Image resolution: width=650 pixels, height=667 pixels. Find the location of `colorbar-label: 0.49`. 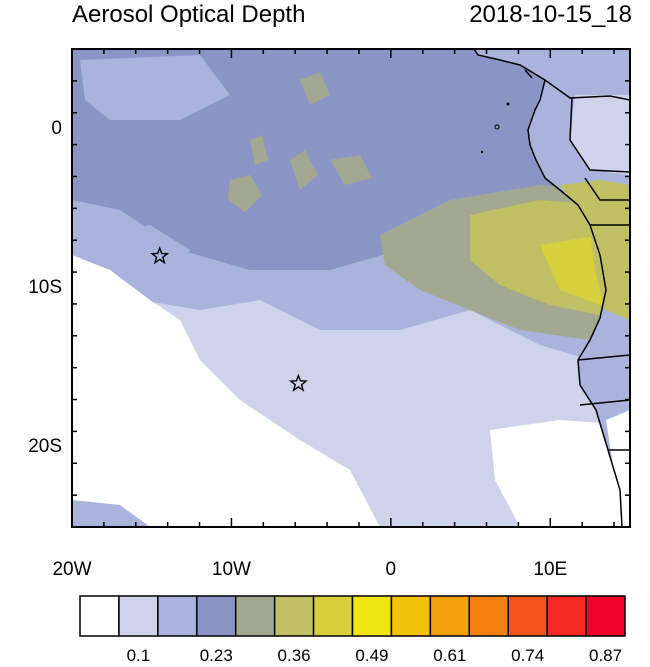

colorbar-label: 0.49 is located at coordinates (372, 655).